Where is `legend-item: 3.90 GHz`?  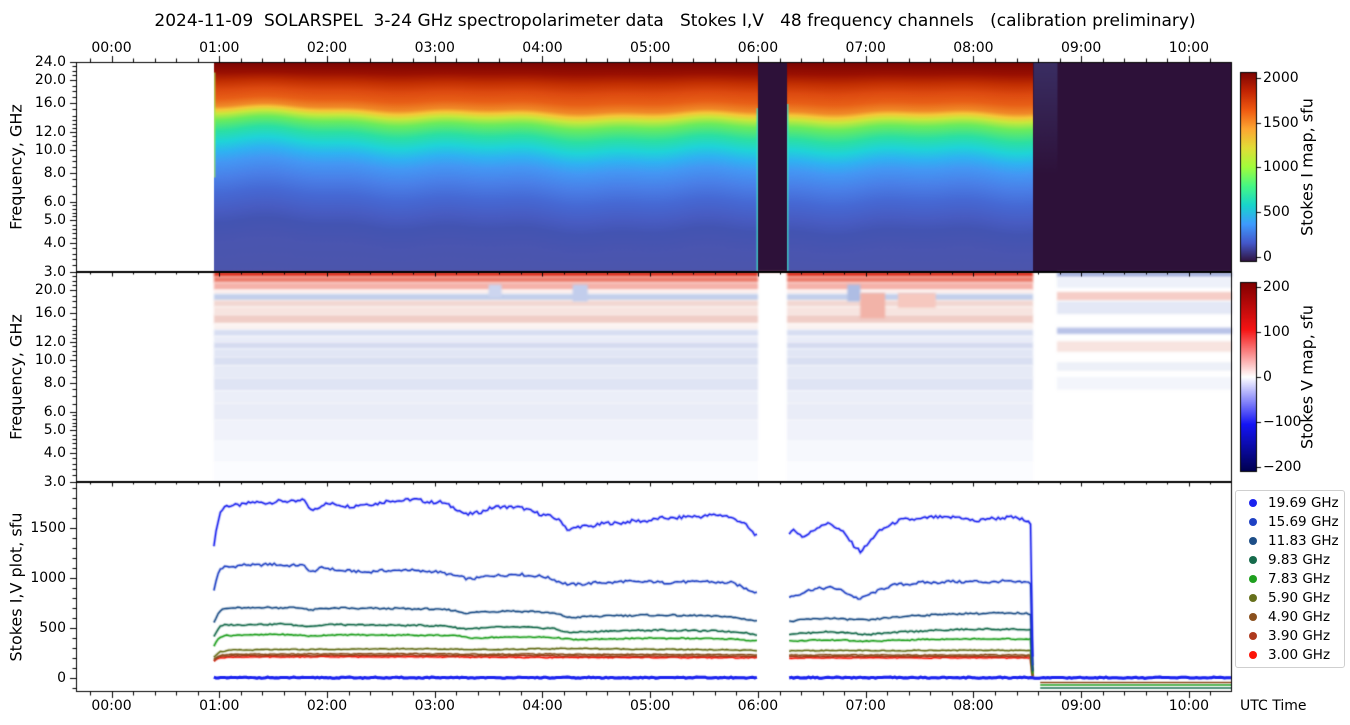
legend-item: 3.90 GHz is located at coordinates (1290, 635).